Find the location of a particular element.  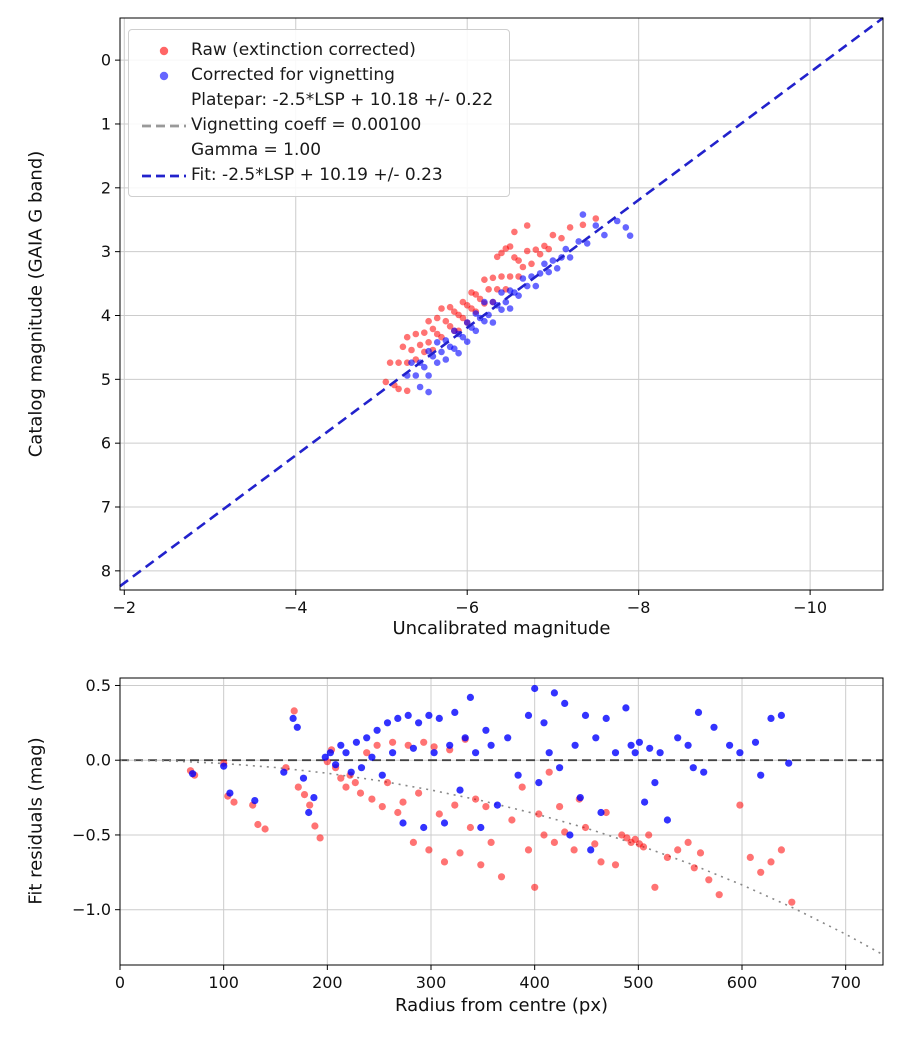

svg-text: 100 is located at coordinates (223, 982).